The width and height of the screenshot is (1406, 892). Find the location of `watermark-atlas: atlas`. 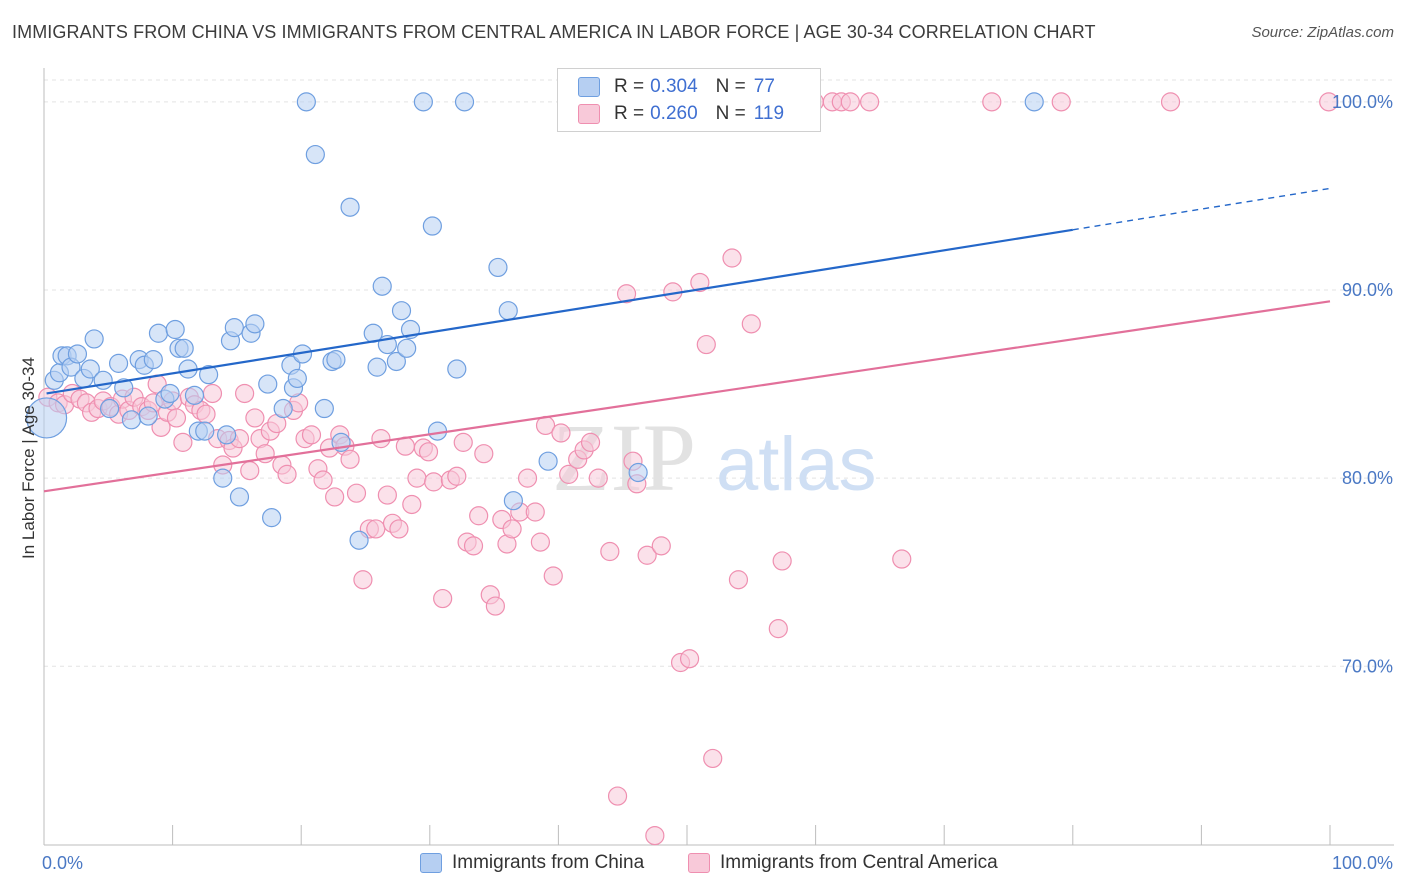

watermark-atlas: atlas is located at coordinates (796, 464).